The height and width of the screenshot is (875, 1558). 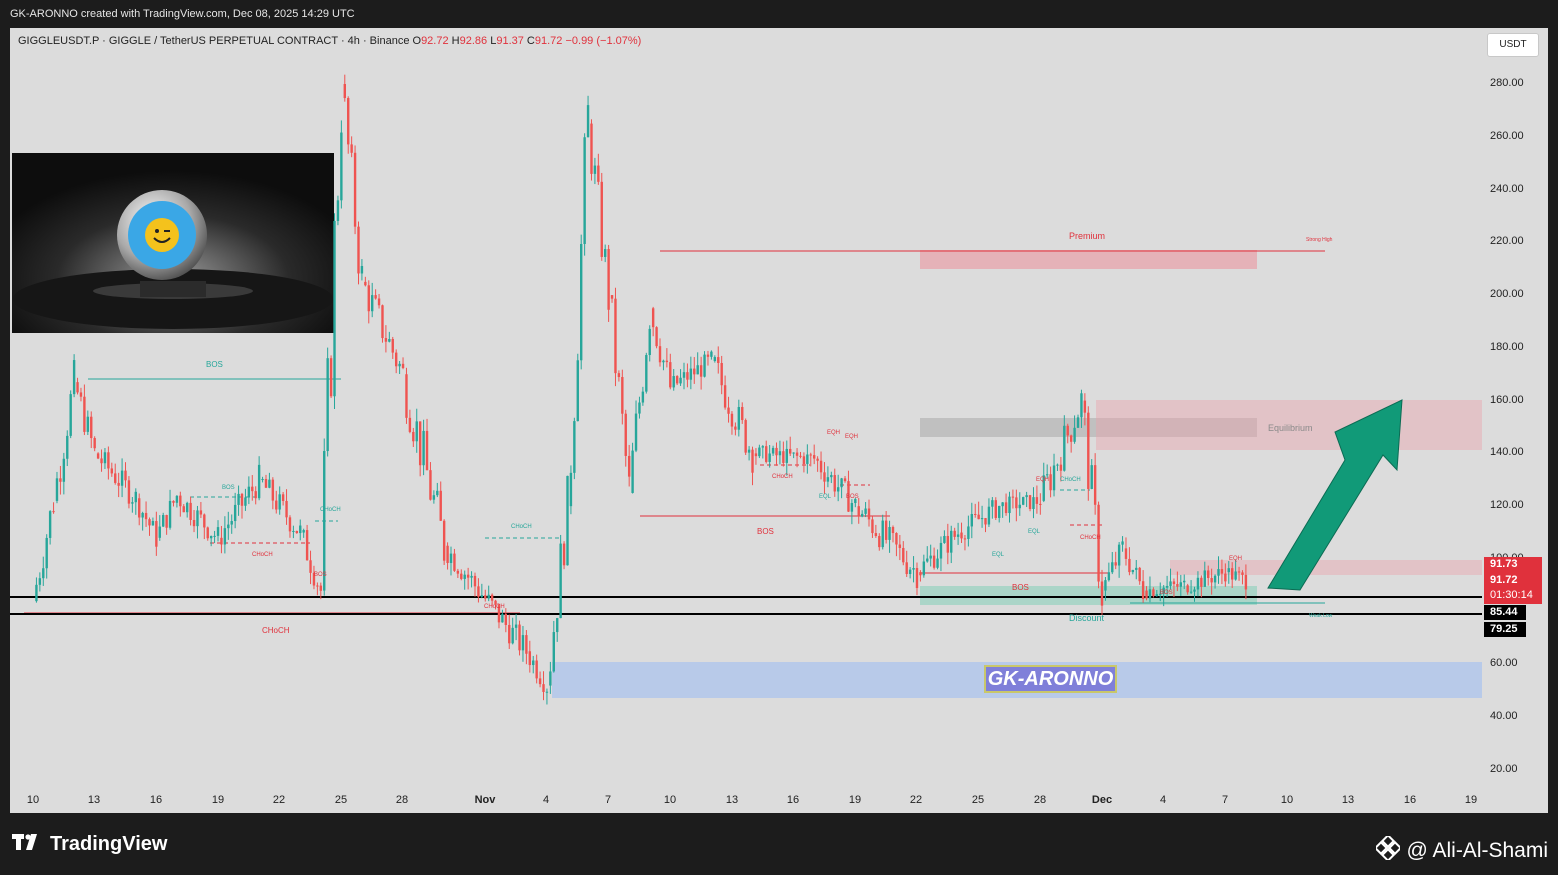 What do you see at coordinates (435, 41) in the screenshot?
I see `open-value: 92.72` at bounding box center [435, 41].